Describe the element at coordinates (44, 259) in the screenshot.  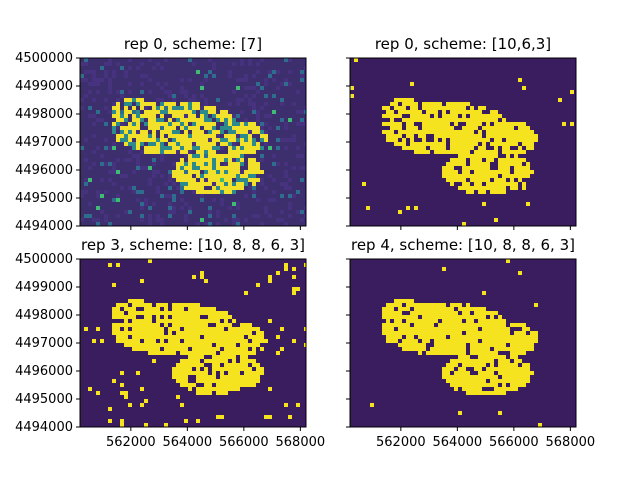
I see `y-tick-label: 4500000` at that location.